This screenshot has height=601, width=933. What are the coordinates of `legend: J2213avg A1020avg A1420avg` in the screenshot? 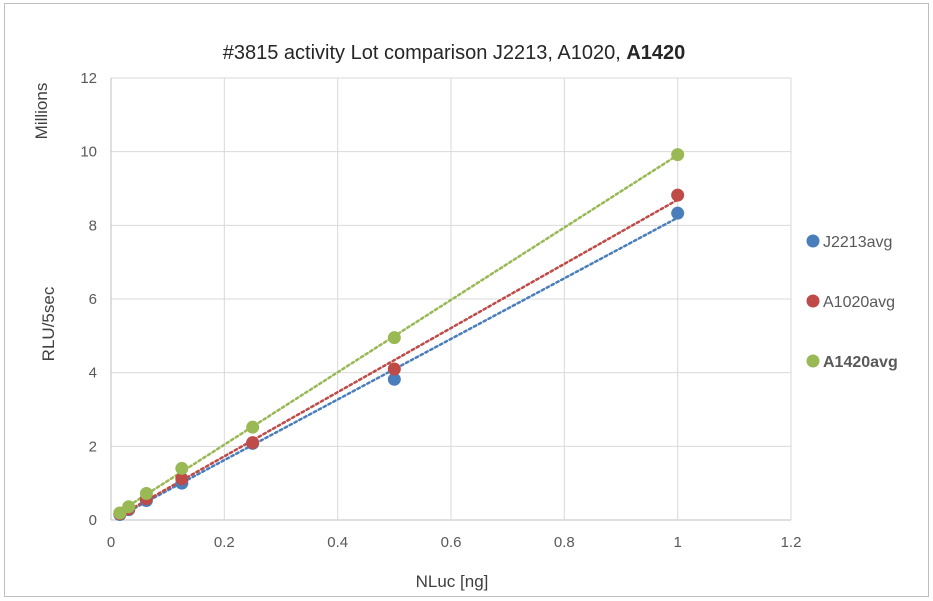 It's located at (852, 302).